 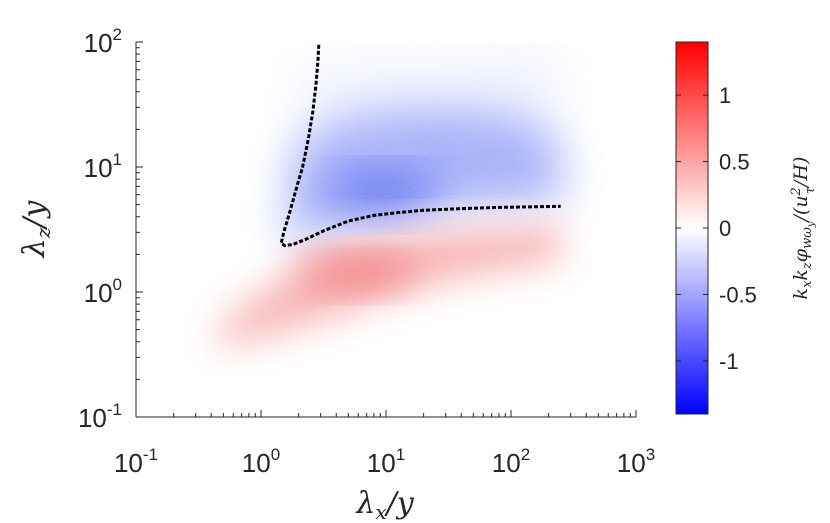 I want to click on y-tick-label: 10⁻¹, so click(x=100, y=416).